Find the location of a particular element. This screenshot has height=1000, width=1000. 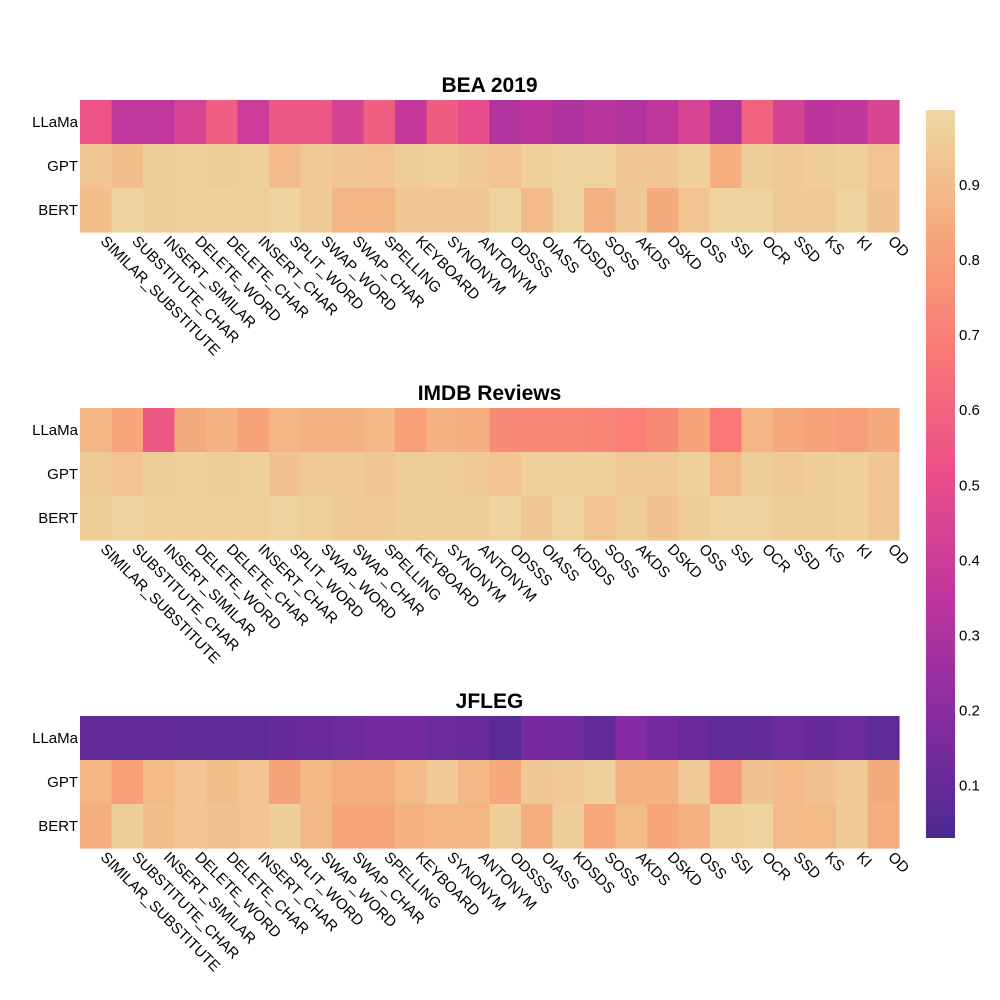

colorbar-tick-label: 0.8 is located at coordinates (969, 260).